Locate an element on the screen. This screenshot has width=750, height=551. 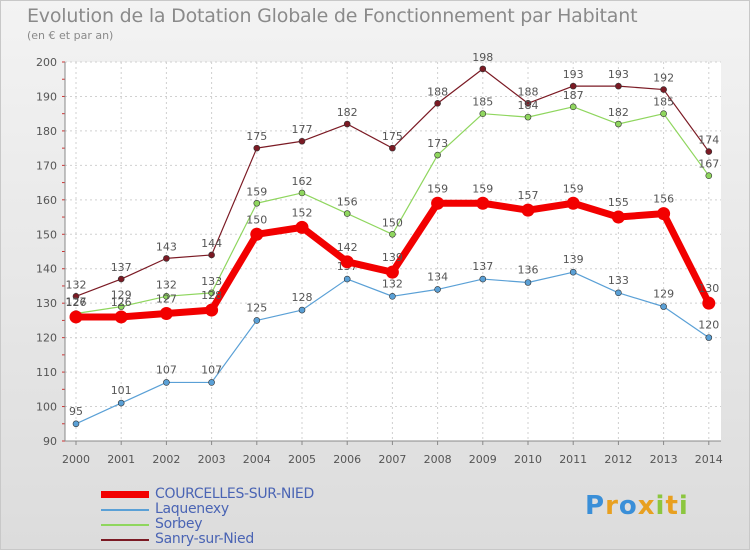
x-tick-label: 2005 is located at coordinates (302, 459).